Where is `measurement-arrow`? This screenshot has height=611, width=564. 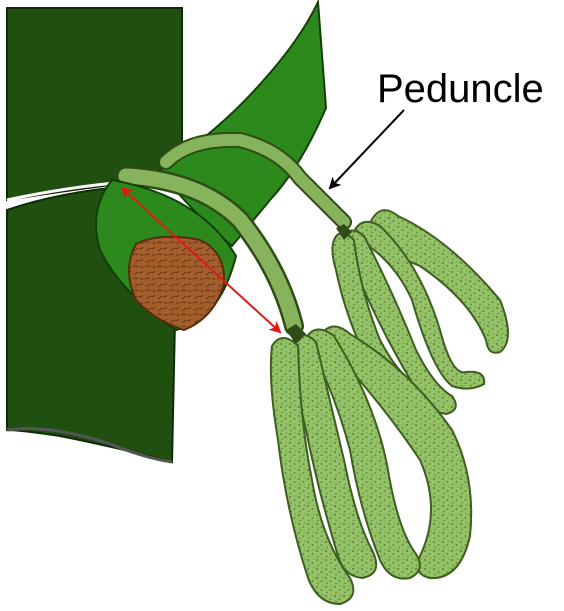
measurement-arrow is located at coordinates (201, 260).